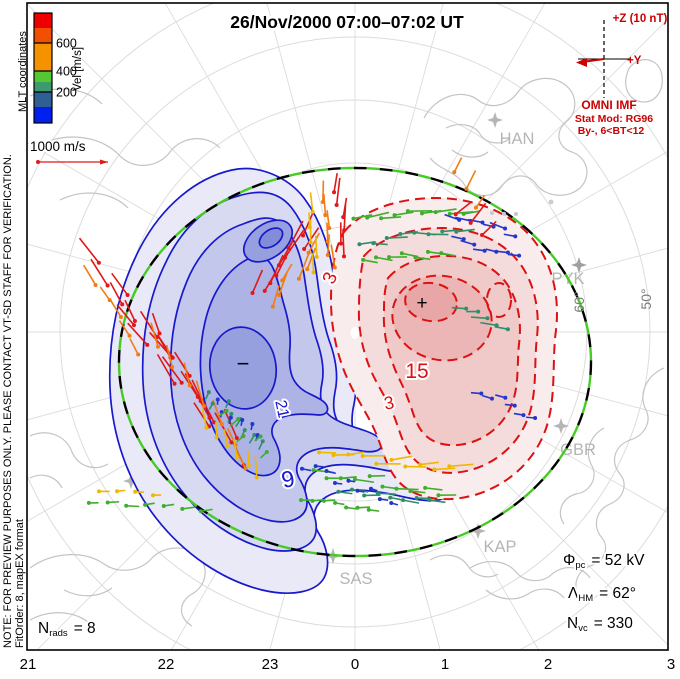  I want to click on reference-vector: 1000 m/s, so click(69, 152).